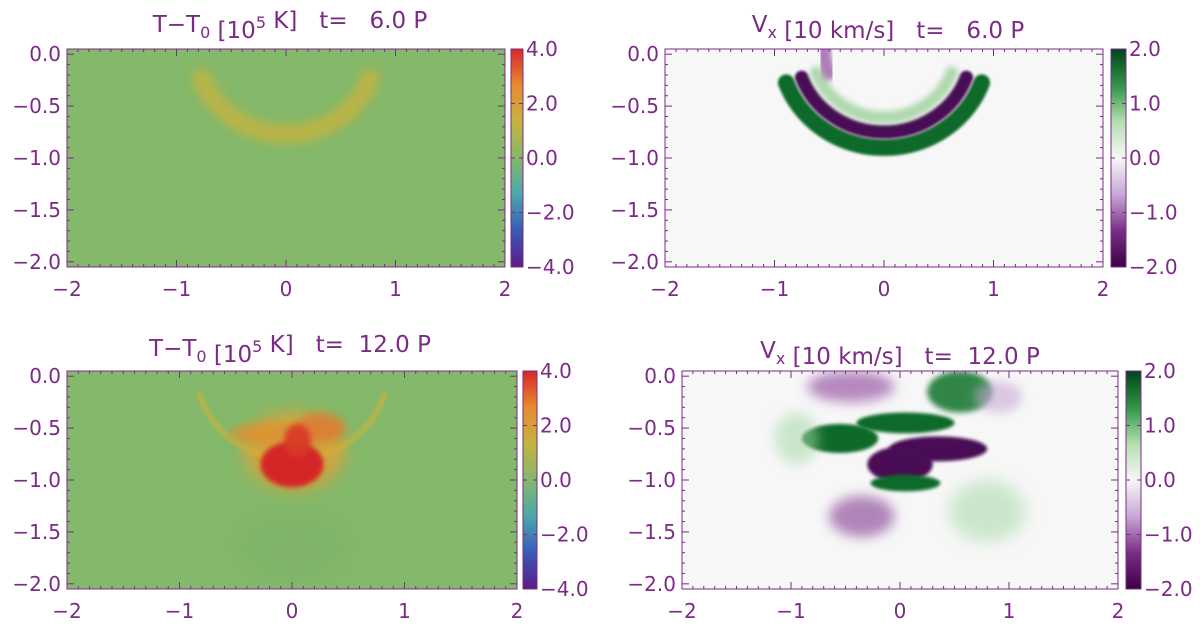 The width and height of the screenshot is (1200, 633). What do you see at coordinates (290, 26) in the screenshot?
I see `panel-title: T−T0 [105 K] t= 6.0 P` at bounding box center [290, 26].